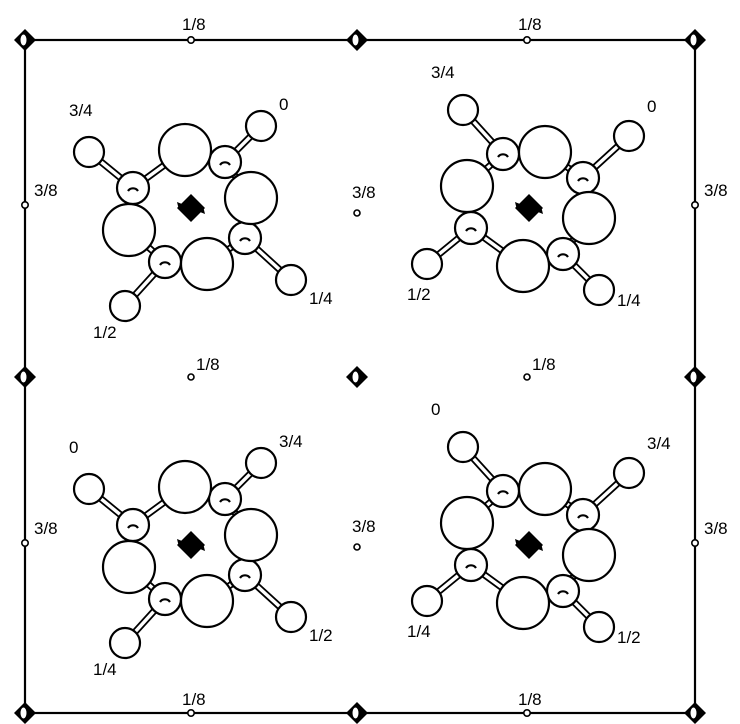 The width and height of the screenshot is (740, 724). Describe the element at coordinates (194, 699) in the screenshot. I see `edge-label-bottom-left: 1/8` at that location.